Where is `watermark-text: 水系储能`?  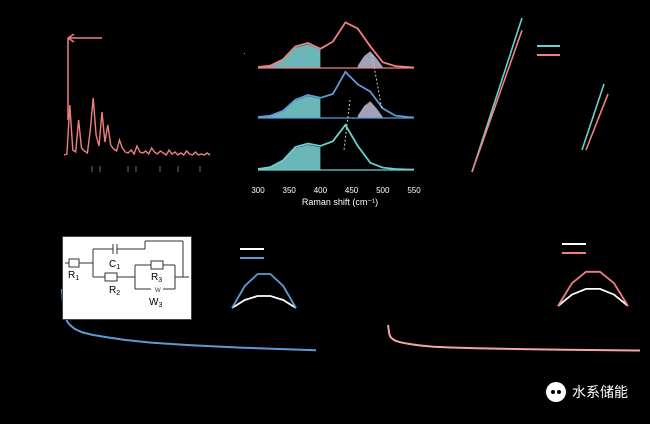
watermark-text: 水系储能 is located at coordinates (600, 393).